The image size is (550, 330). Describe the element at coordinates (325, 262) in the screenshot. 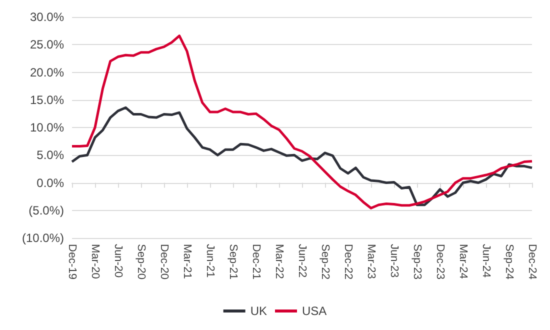

I see `x-tick-label: Sep-22` at that location.